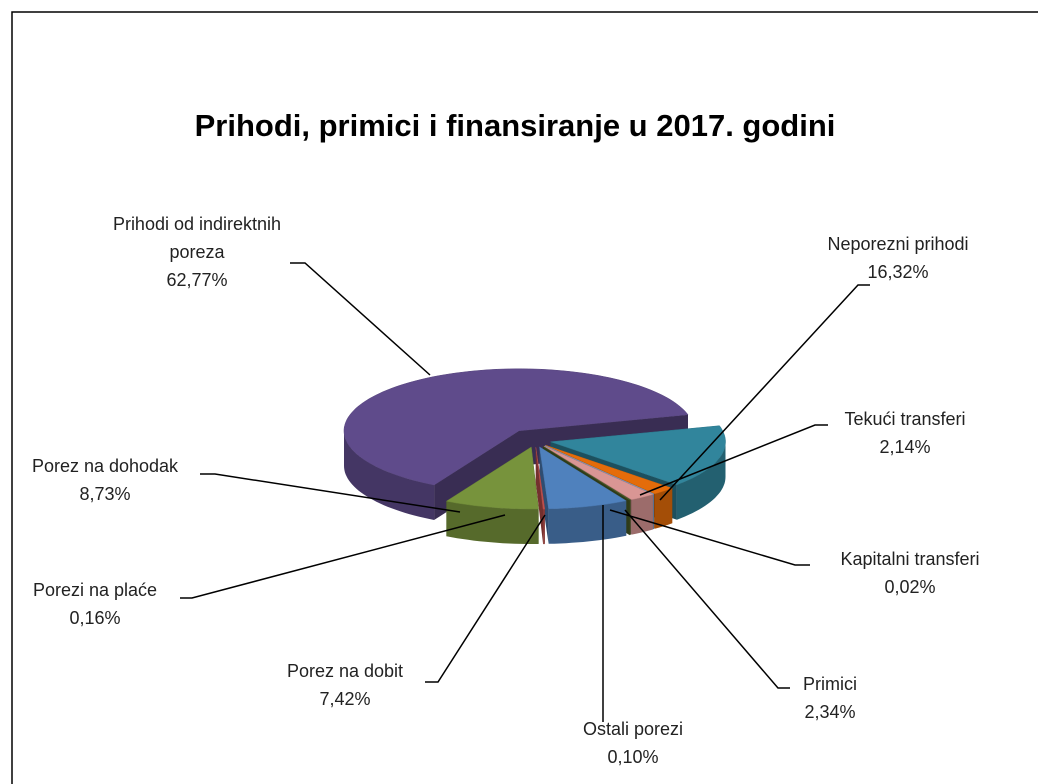 The height and width of the screenshot is (784, 1038). Describe the element at coordinates (633, 757) in the screenshot. I see `slice-value-label: 0,10%` at that location.